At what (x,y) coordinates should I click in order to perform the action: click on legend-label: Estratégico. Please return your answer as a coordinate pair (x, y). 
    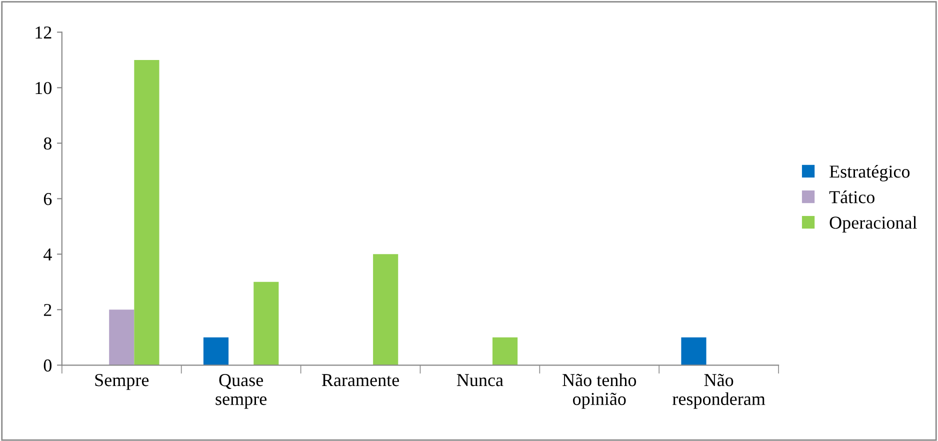
    Looking at the image, I should click on (870, 173).